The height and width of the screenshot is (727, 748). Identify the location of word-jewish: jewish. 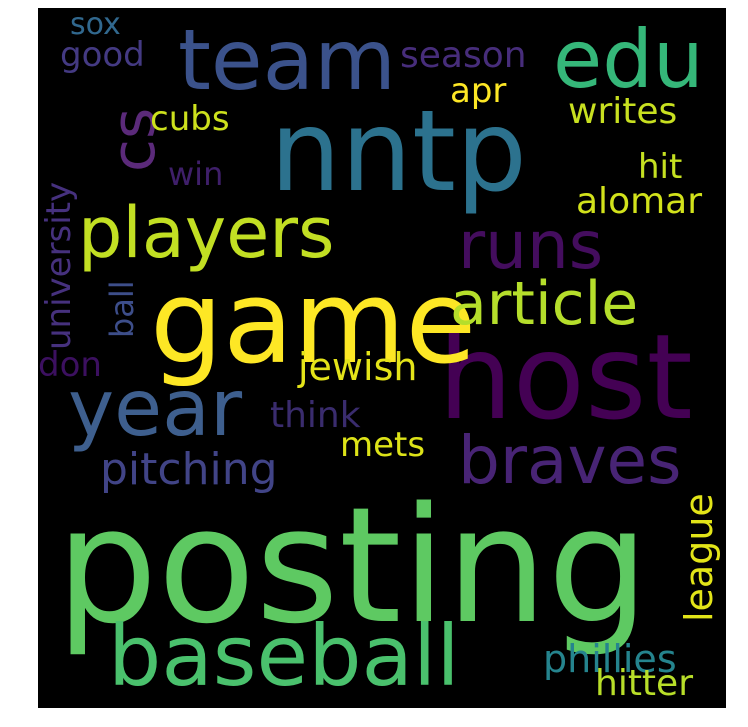
(358, 367).